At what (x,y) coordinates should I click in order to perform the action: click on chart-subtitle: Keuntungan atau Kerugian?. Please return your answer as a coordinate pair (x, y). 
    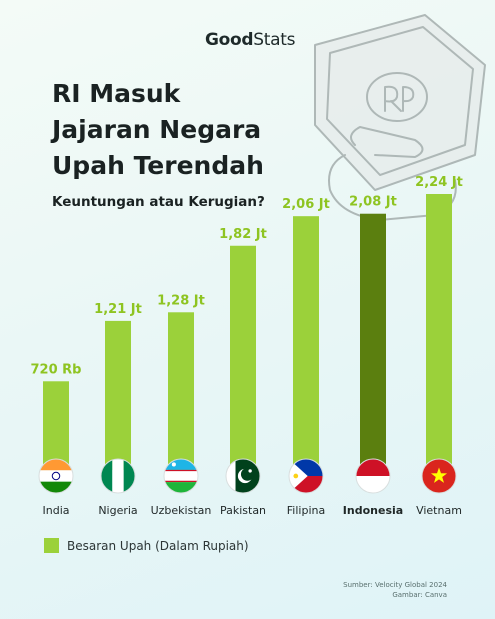
    Looking at the image, I should click on (158, 202).